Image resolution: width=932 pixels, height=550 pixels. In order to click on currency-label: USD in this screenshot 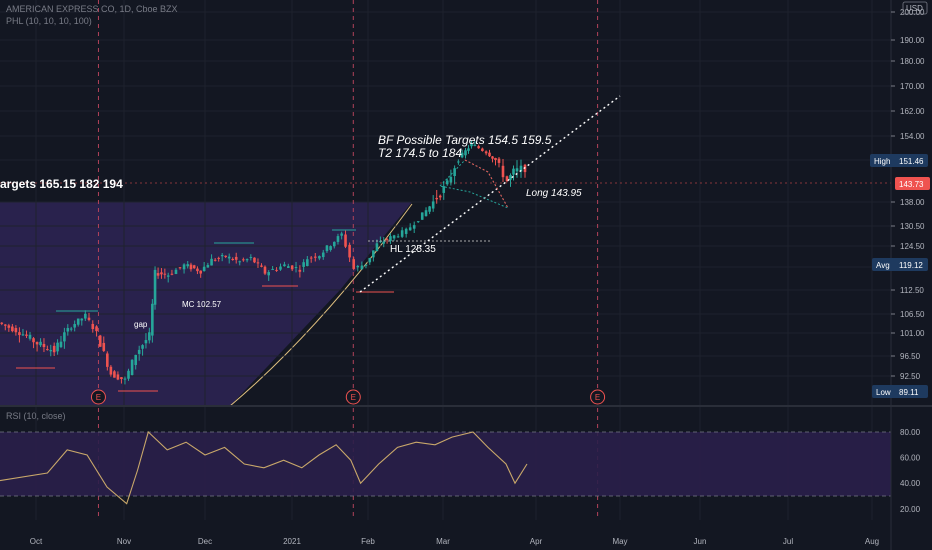, I will do `click(914, 8)`.